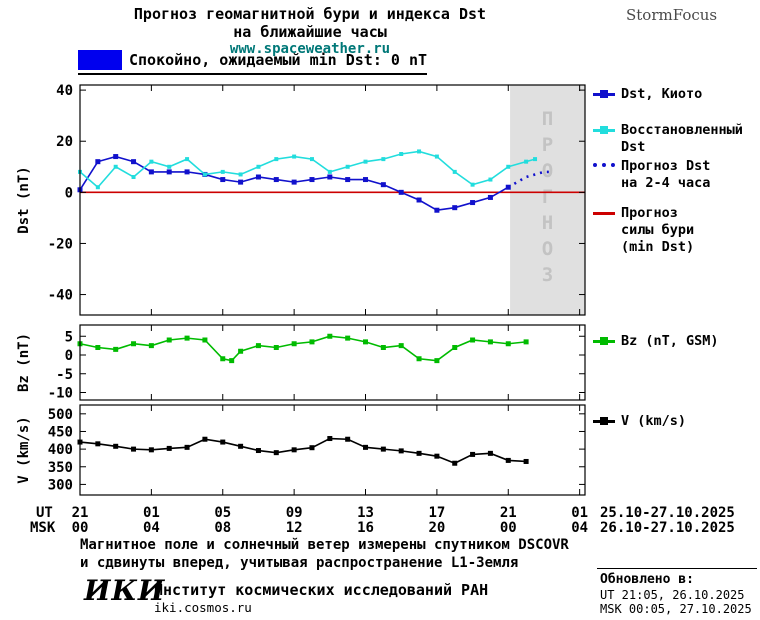  I want to click on updated-ut: UT 21:05, 26.10.2025, so click(672, 595).